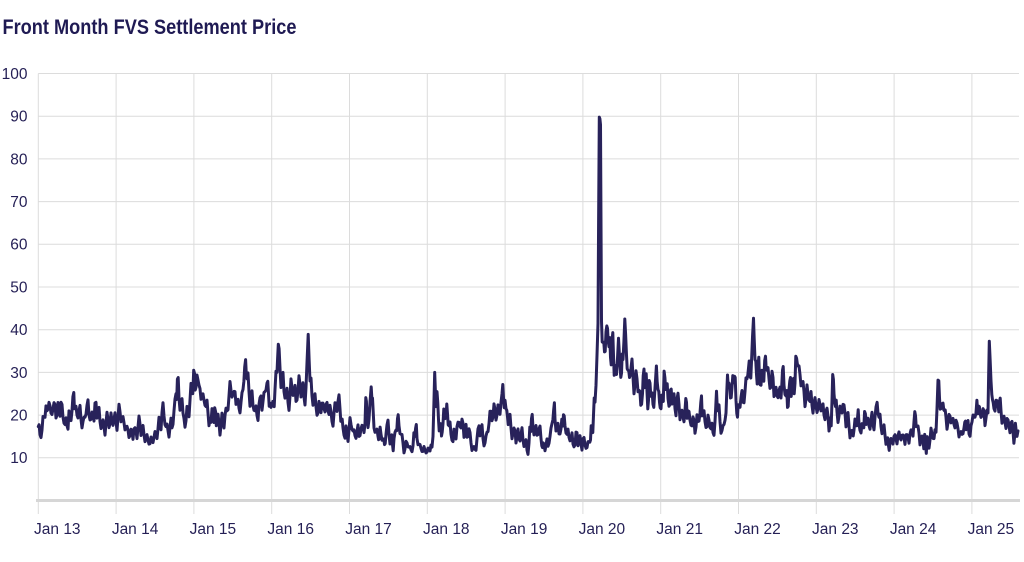  I want to click on svg-text: 100, so click(15, 74).